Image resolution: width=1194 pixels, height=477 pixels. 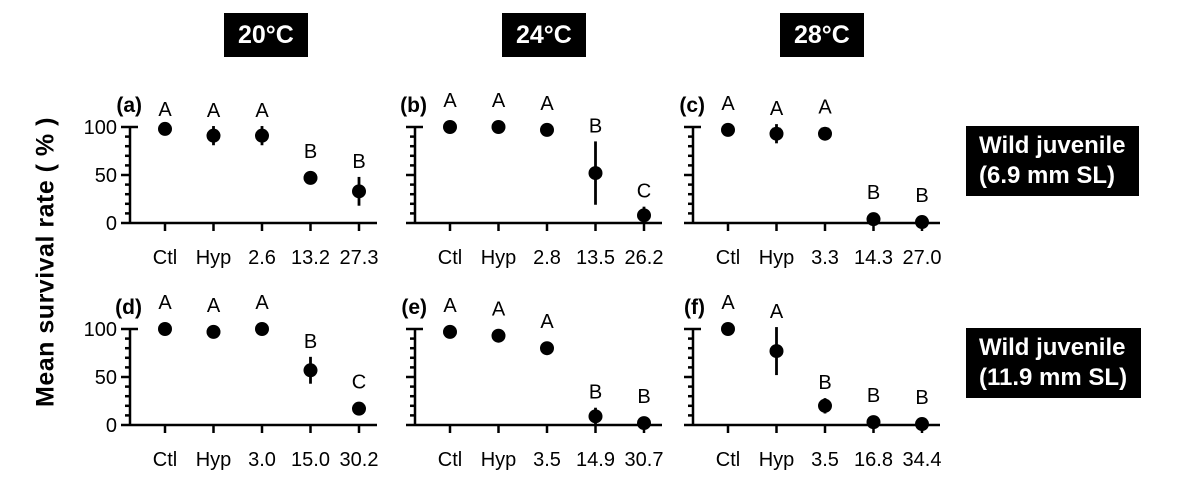 I want to click on panel-e-chart: Ctl Hyp 3.5 14.9 30.7 A A A B B (e), so click(x=532, y=383).